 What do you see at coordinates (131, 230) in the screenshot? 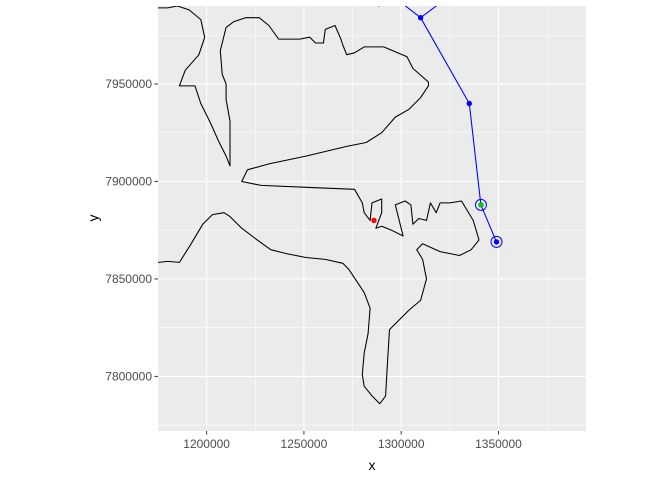
I see `y-axis-ticks: 7800000 7850000 7900000 7950000` at bounding box center [131, 230].